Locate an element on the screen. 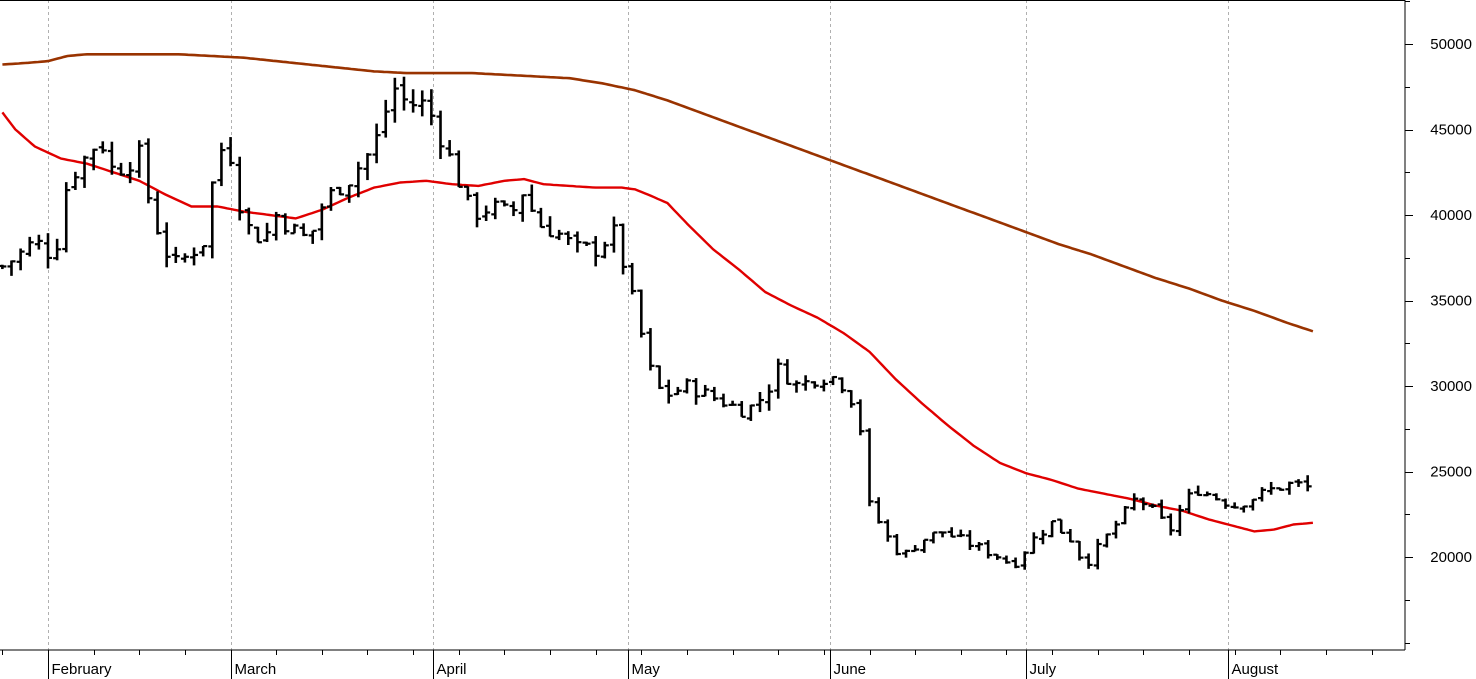  y-tick-label: 50000 is located at coordinates (1451, 44).